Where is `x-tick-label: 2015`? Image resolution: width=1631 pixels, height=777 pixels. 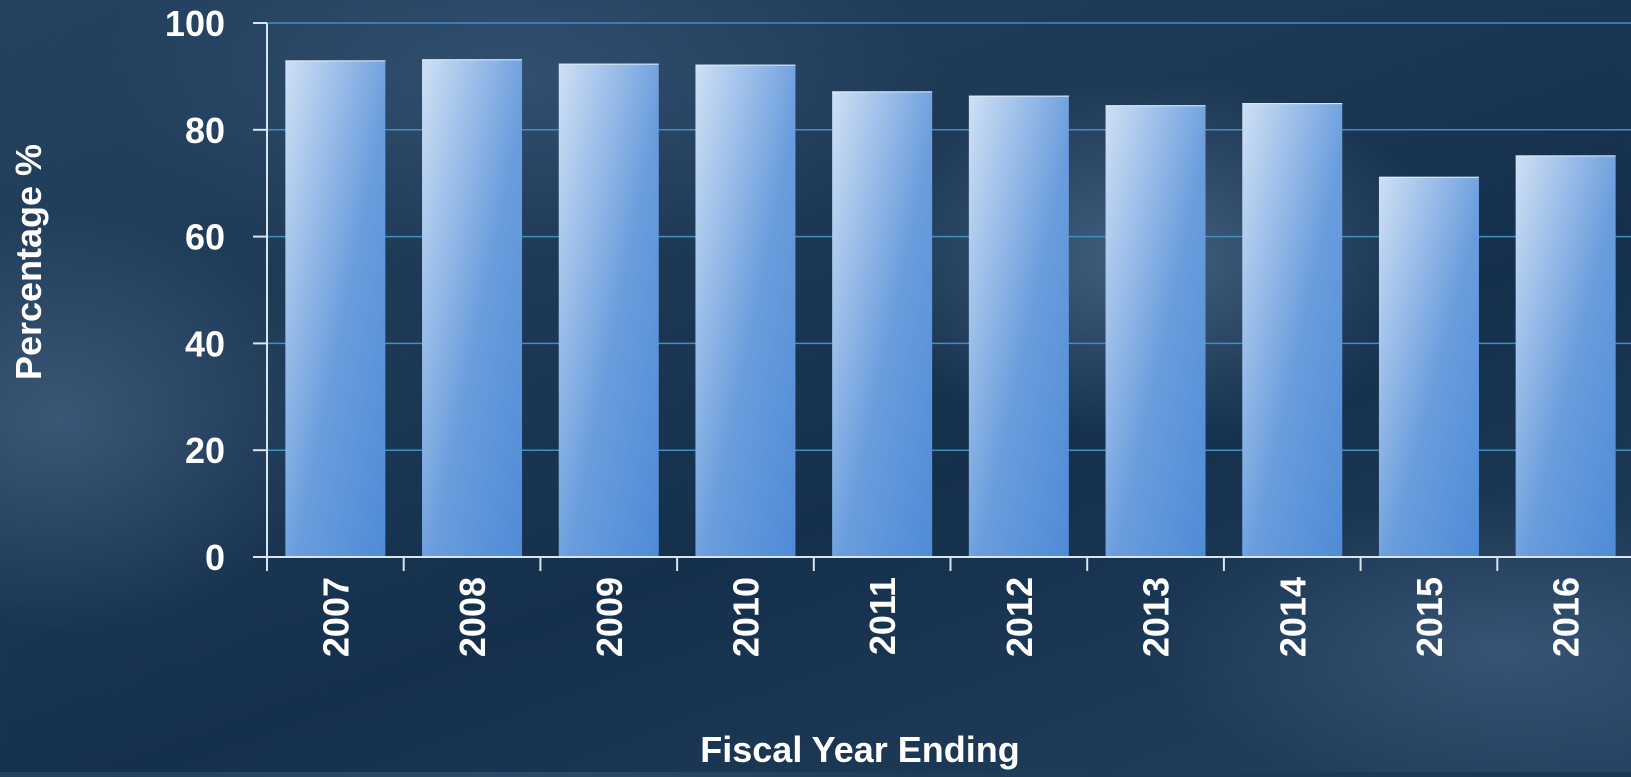 x-tick-label: 2015 is located at coordinates (1429, 617).